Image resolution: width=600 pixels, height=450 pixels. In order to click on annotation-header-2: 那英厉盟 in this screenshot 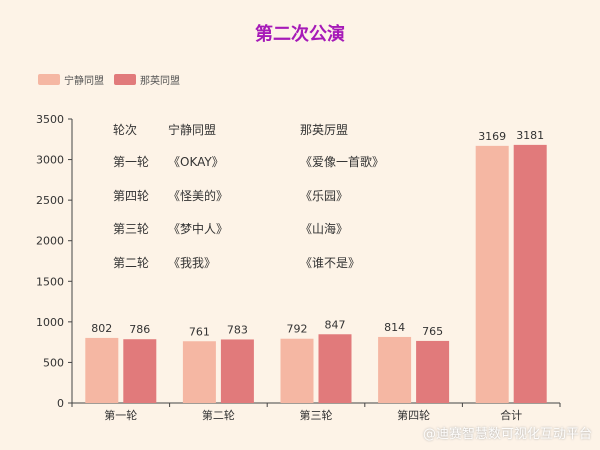, I will do `click(324, 130)`.